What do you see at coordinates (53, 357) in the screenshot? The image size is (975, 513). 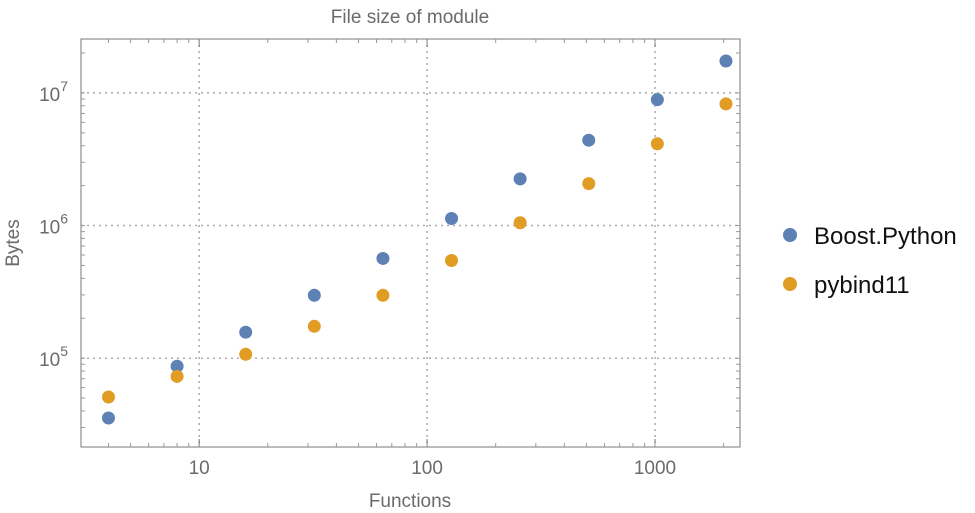 I see `y-tick-label: 10⁵` at bounding box center [53, 357].